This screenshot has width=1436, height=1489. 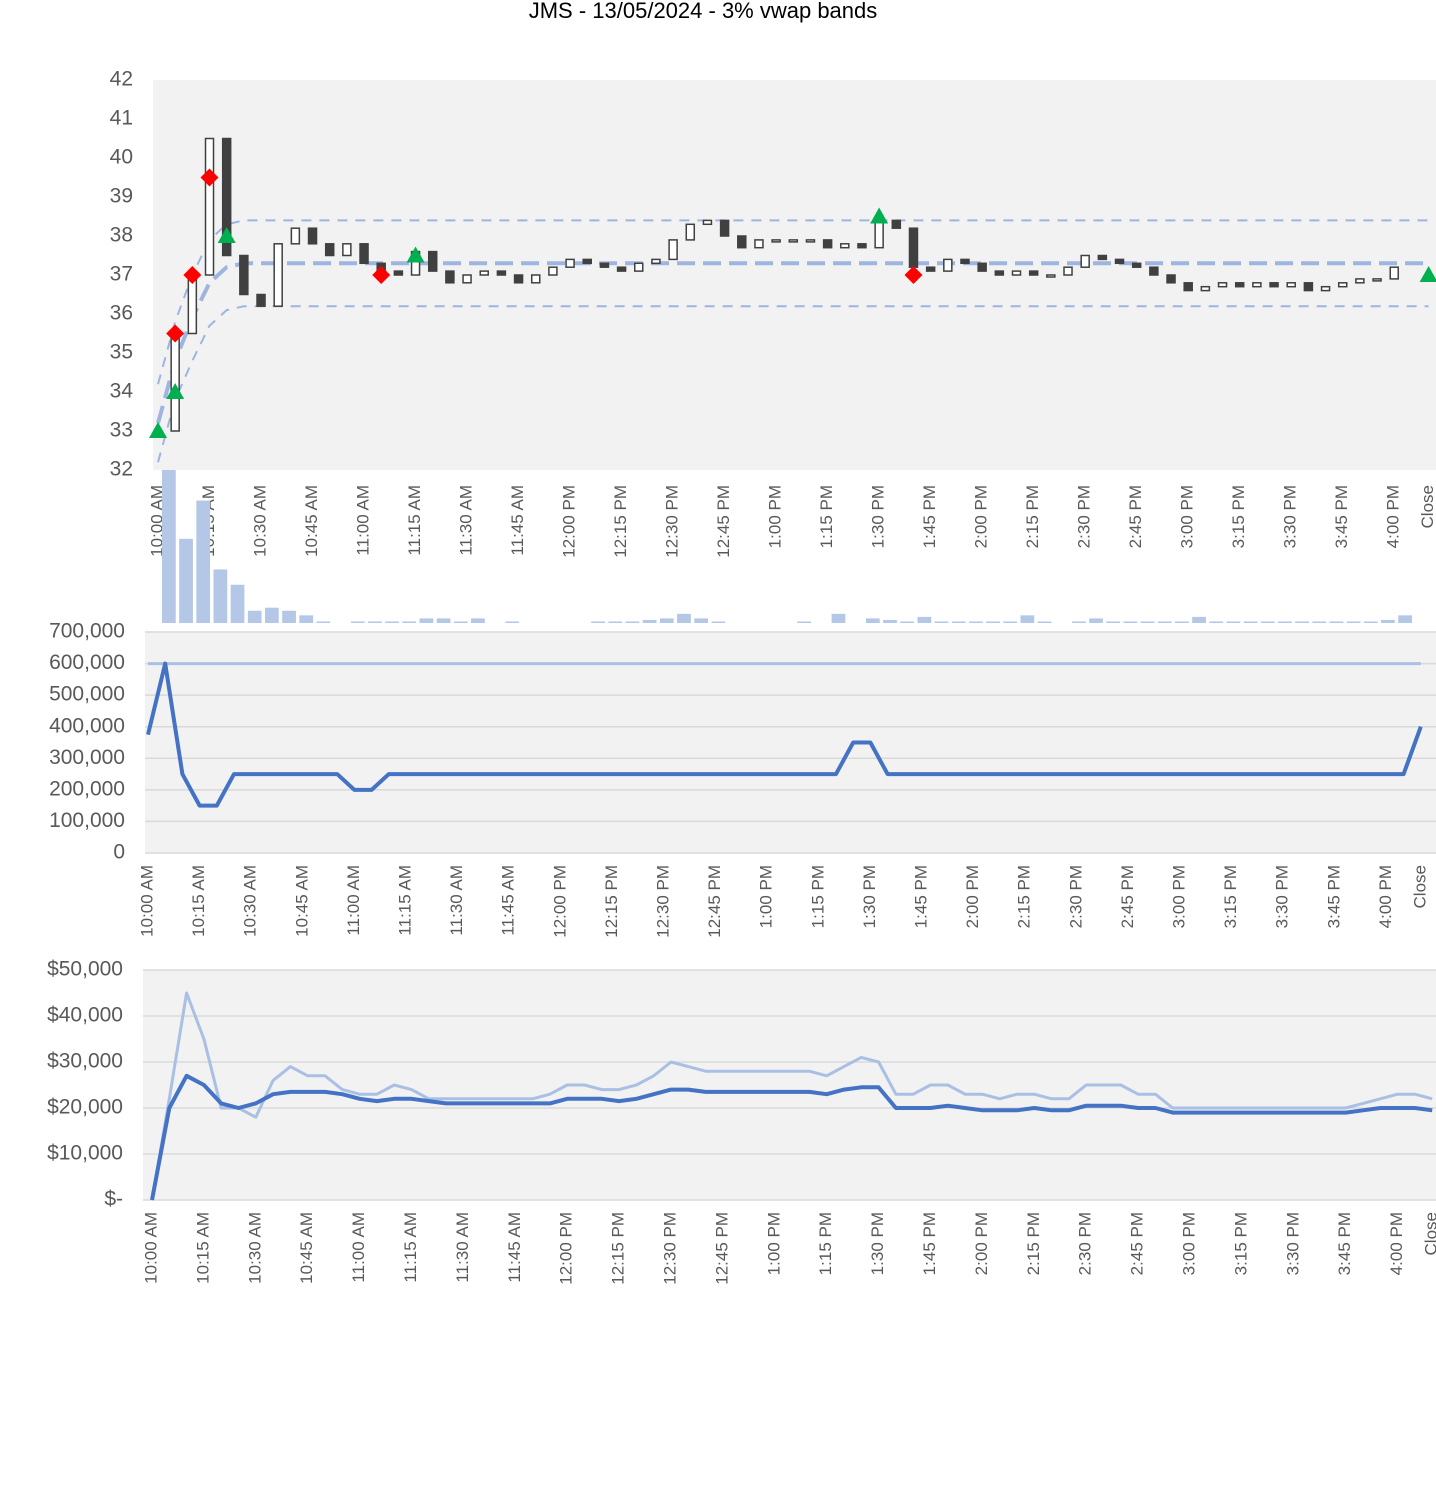 What do you see at coordinates (85, 1061) in the screenshot?
I see `y-tick-label: $30,000` at bounding box center [85, 1061].